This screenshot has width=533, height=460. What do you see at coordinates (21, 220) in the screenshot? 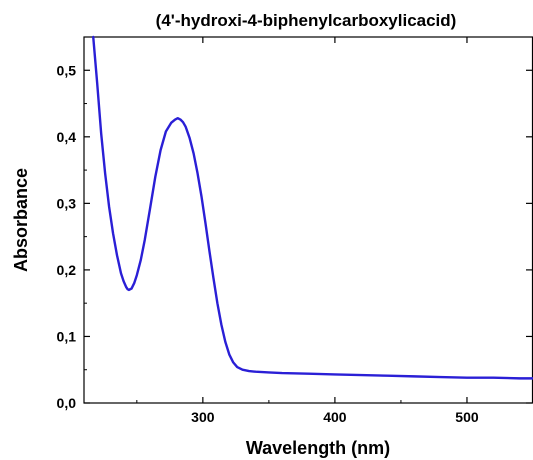
I see `y-axis-label: Absorbance` at bounding box center [21, 220].